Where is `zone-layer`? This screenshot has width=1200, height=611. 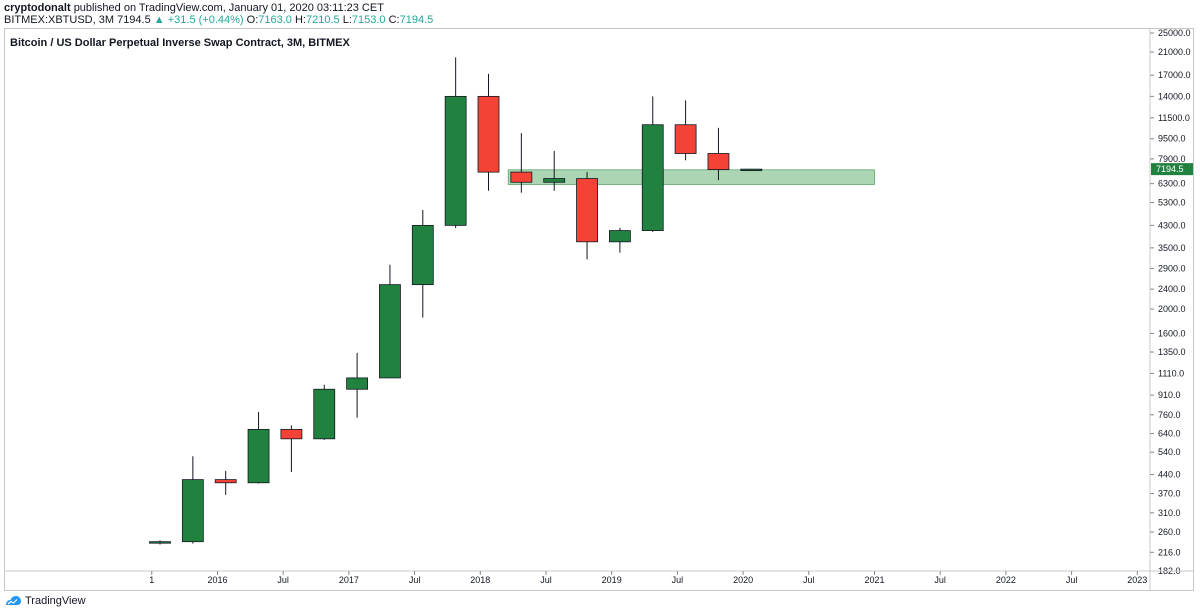
zone-layer is located at coordinates (691, 177).